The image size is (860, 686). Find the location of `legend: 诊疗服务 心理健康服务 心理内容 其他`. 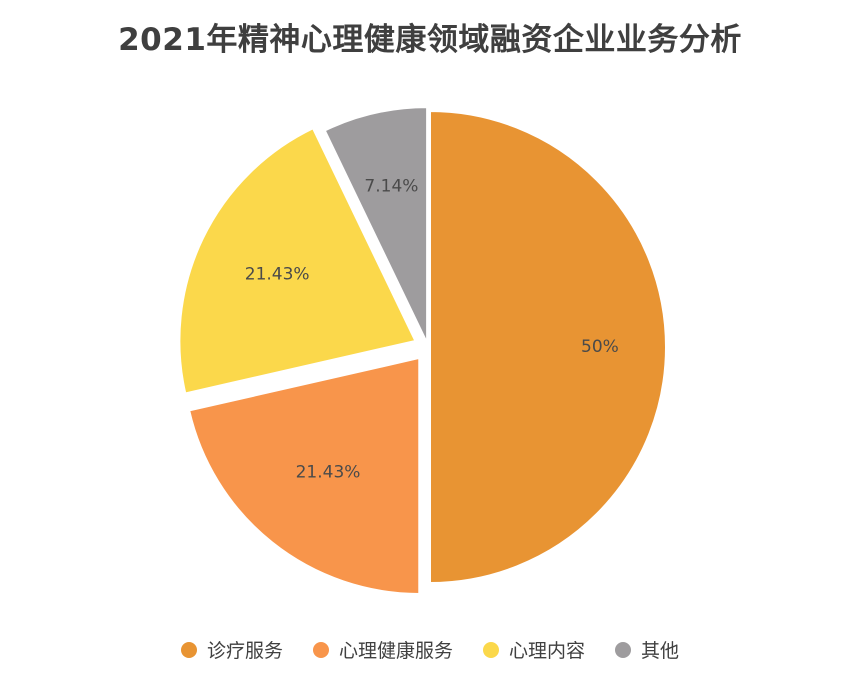

legend: 诊疗服务 心理健康服务 心理内容 其他 is located at coordinates (430, 649).